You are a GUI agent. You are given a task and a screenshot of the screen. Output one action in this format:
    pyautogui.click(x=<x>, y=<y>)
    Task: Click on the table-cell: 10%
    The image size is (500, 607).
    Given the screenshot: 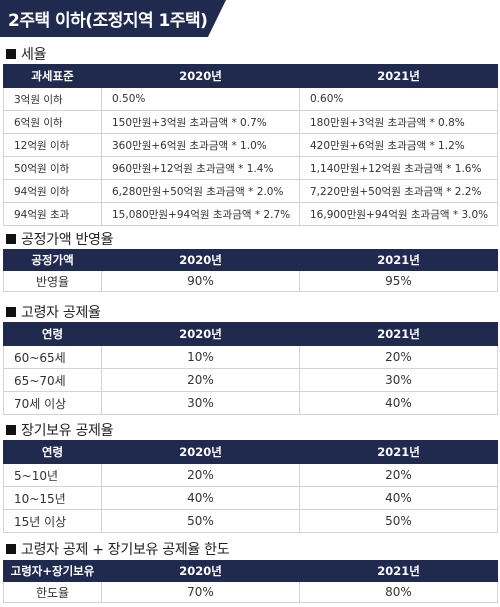 What is the action you would take?
    pyautogui.click(x=200, y=357)
    